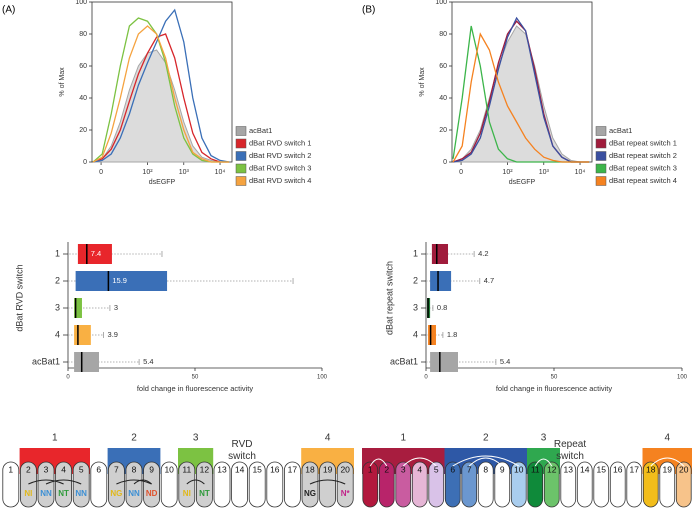  I want to click on y-tick-label: 2, so click(57, 280).